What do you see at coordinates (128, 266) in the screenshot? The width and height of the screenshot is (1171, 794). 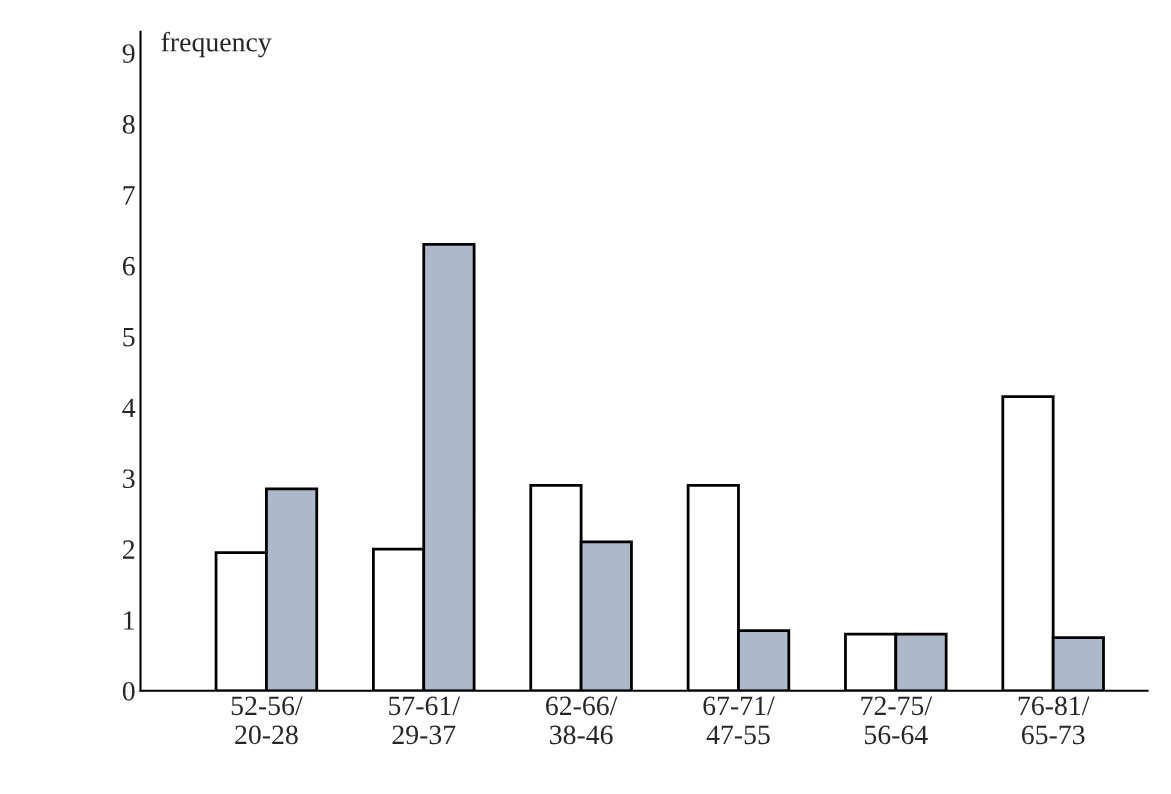 I see `y-tick-label: 6` at bounding box center [128, 266].